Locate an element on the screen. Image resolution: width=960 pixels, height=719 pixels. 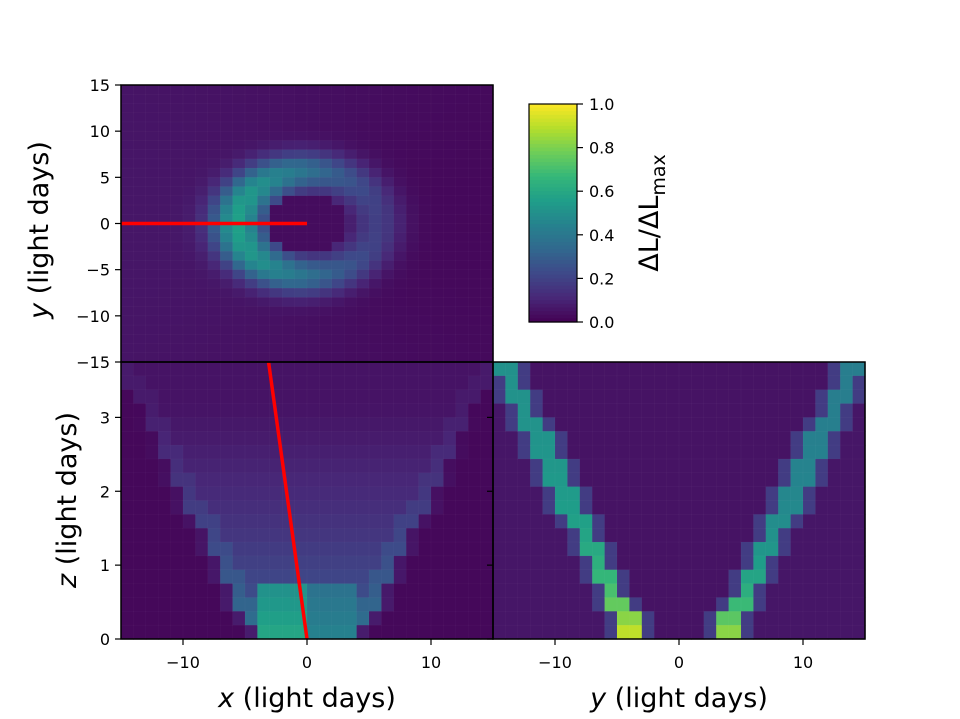
colorbar-tick-label: 0.4 is located at coordinates (601, 235).